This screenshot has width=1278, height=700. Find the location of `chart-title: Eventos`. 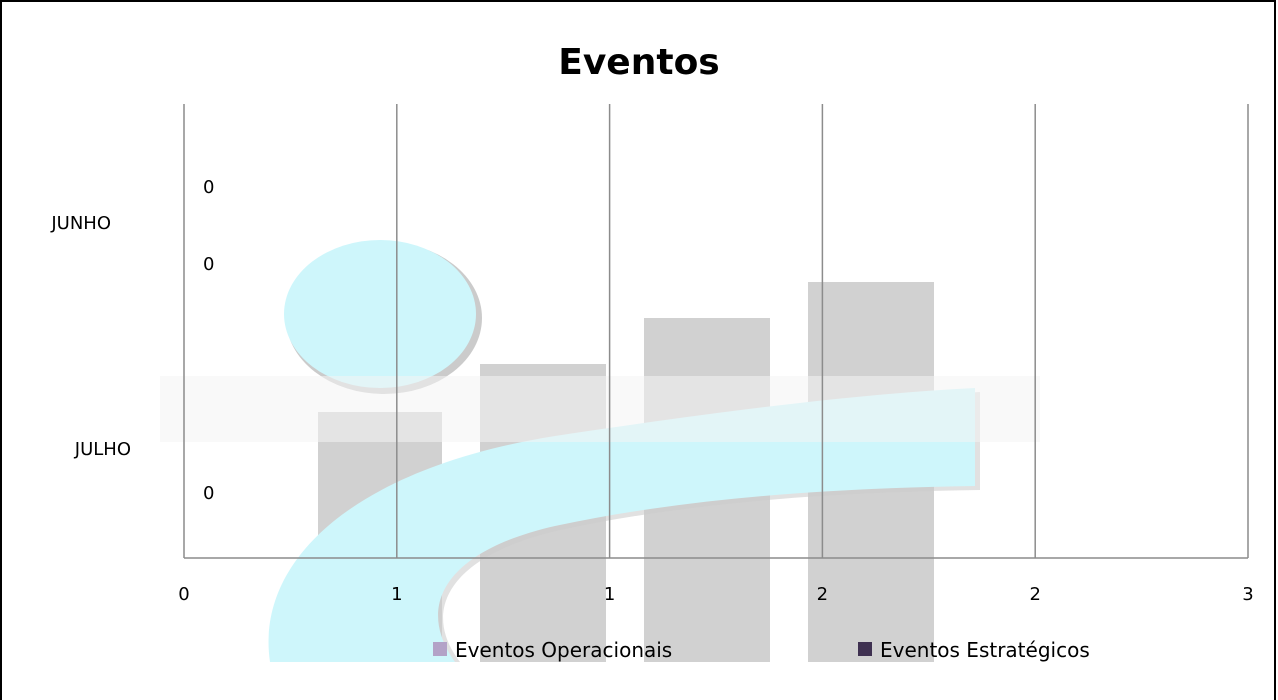

chart-title: Eventos is located at coordinates (638, 62).